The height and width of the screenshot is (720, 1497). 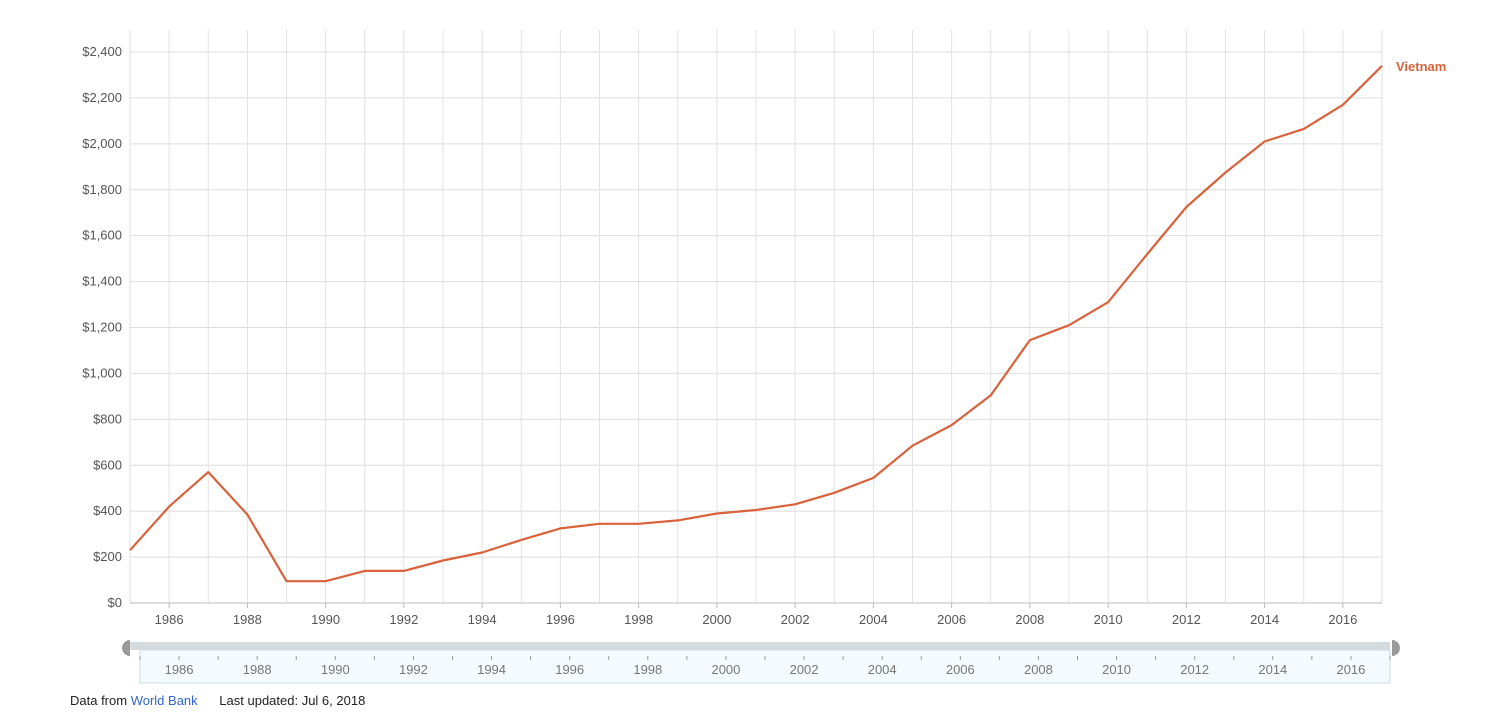 I want to click on x-tick-label: 1986, so click(x=169, y=619).